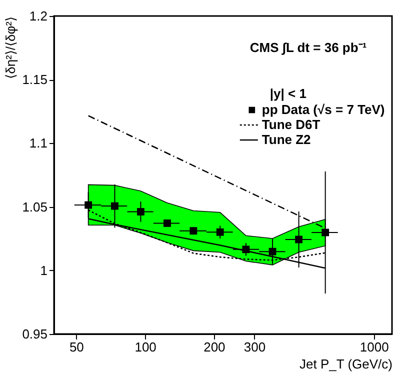 The height and width of the screenshot is (382, 398). Describe the element at coordinates (76, 347) in the screenshot. I see `x-tick-label: 50` at that location.